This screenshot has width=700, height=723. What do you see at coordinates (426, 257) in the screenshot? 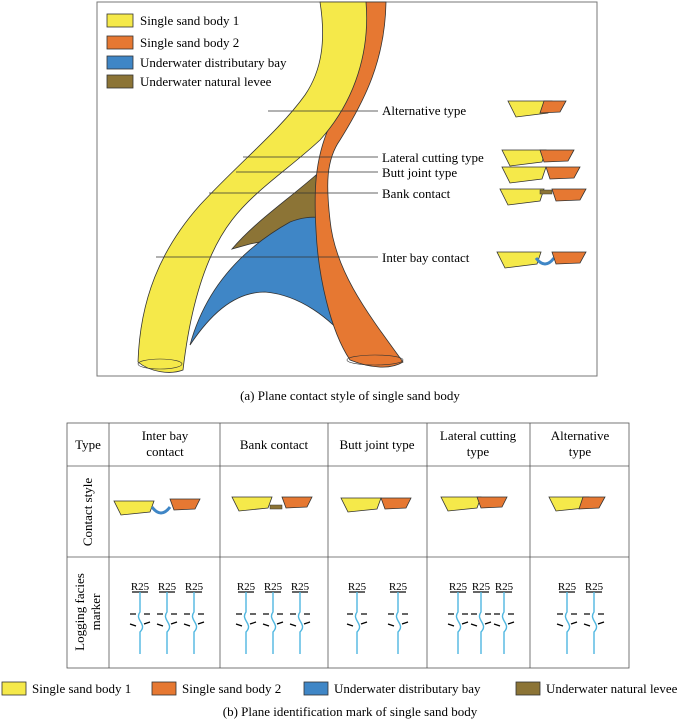
I see `label-interbay: Inter bay contact` at bounding box center [426, 257].